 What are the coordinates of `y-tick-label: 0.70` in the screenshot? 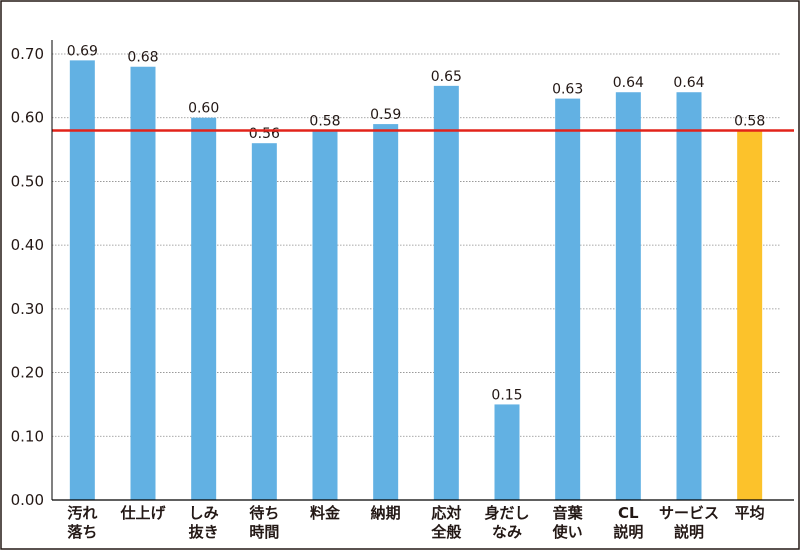 It's located at (27, 54).